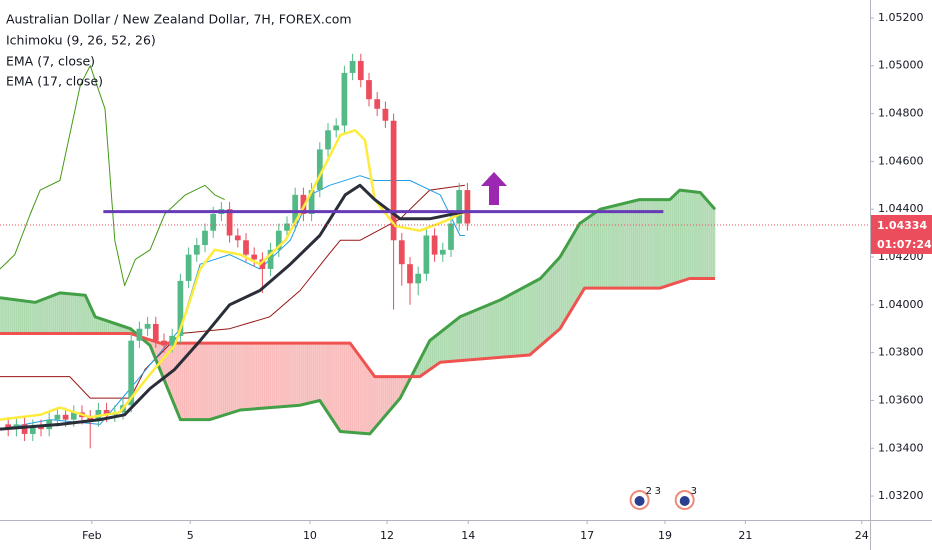 The height and width of the screenshot is (550, 932). Describe the element at coordinates (901, 304) in the screenshot. I see `y-tick-label: 1.04000` at that location.